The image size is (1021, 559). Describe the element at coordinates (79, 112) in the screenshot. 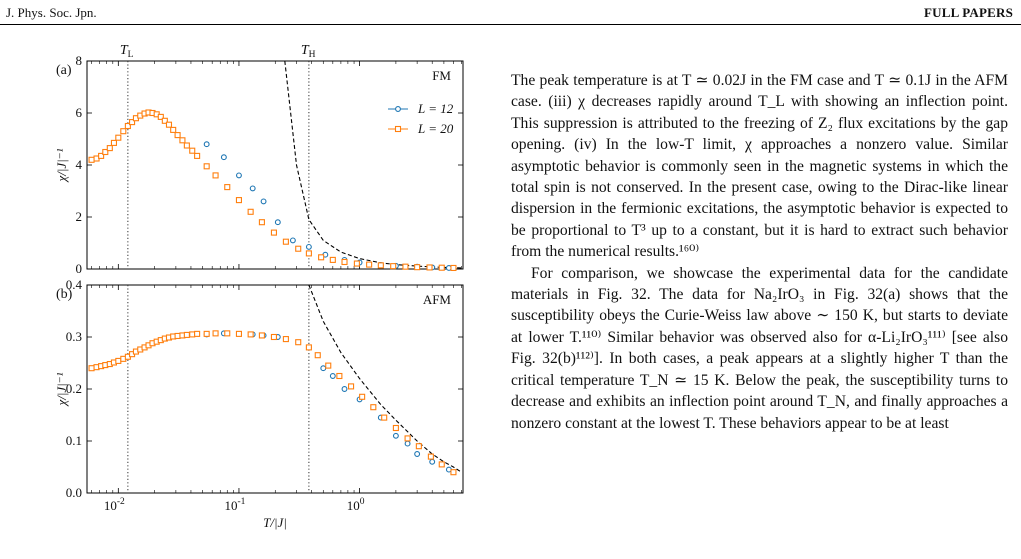

I see `y-tick-label: 6` at that location.